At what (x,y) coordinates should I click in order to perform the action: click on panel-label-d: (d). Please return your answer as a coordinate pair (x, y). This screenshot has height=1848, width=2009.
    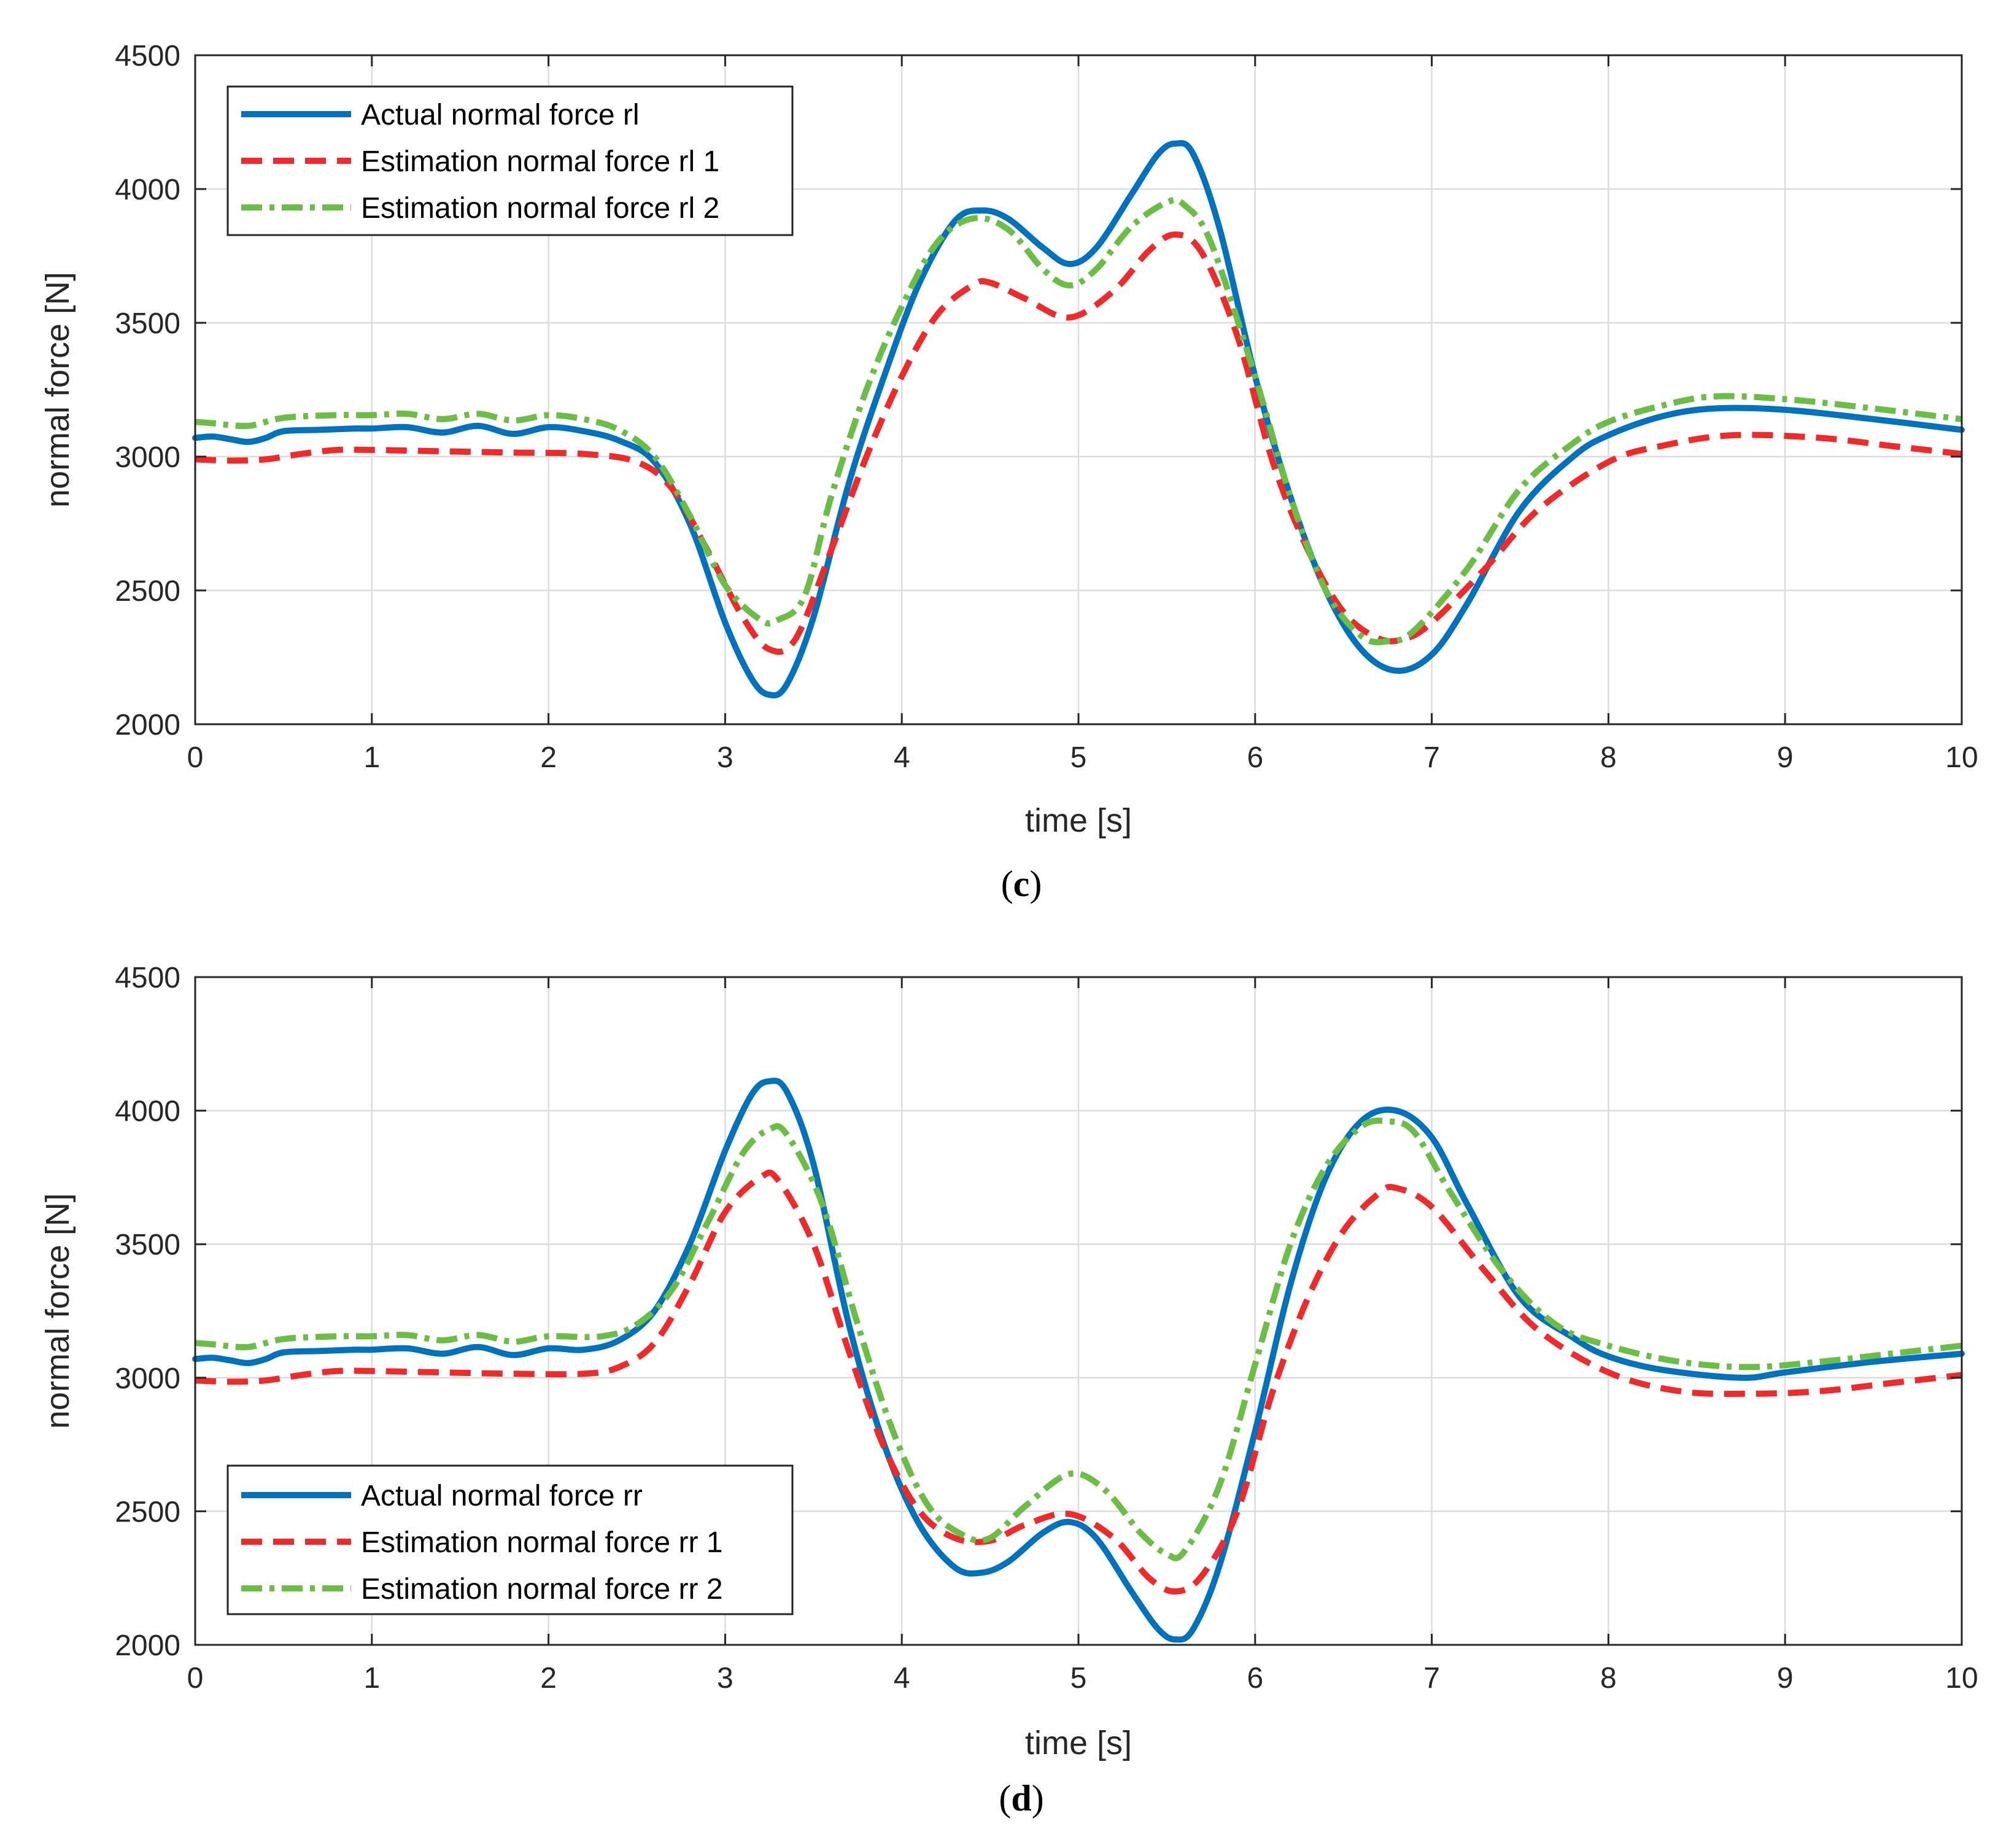
    Looking at the image, I should click on (1021, 1798).